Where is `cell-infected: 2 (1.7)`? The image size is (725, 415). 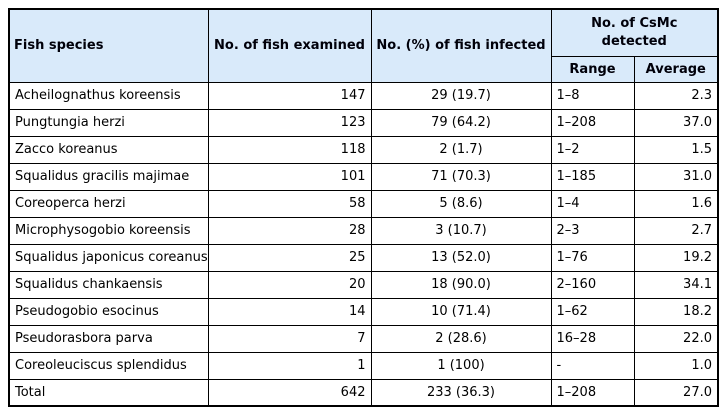
cell-infected: 2 (1.7) is located at coordinates (461, 149).